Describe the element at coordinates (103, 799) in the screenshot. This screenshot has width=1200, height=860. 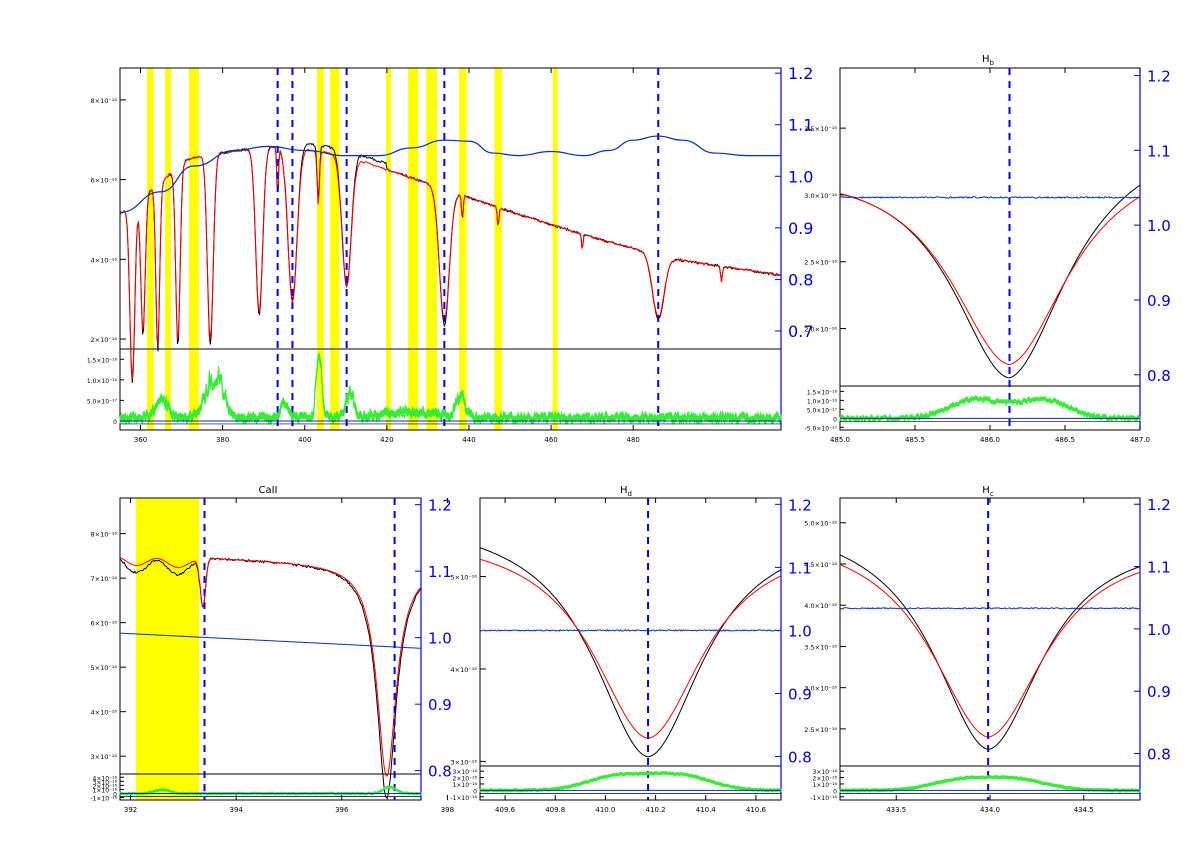
I see `caii-resid-ytick-label: -1×10⁻¹⁶` at that location.